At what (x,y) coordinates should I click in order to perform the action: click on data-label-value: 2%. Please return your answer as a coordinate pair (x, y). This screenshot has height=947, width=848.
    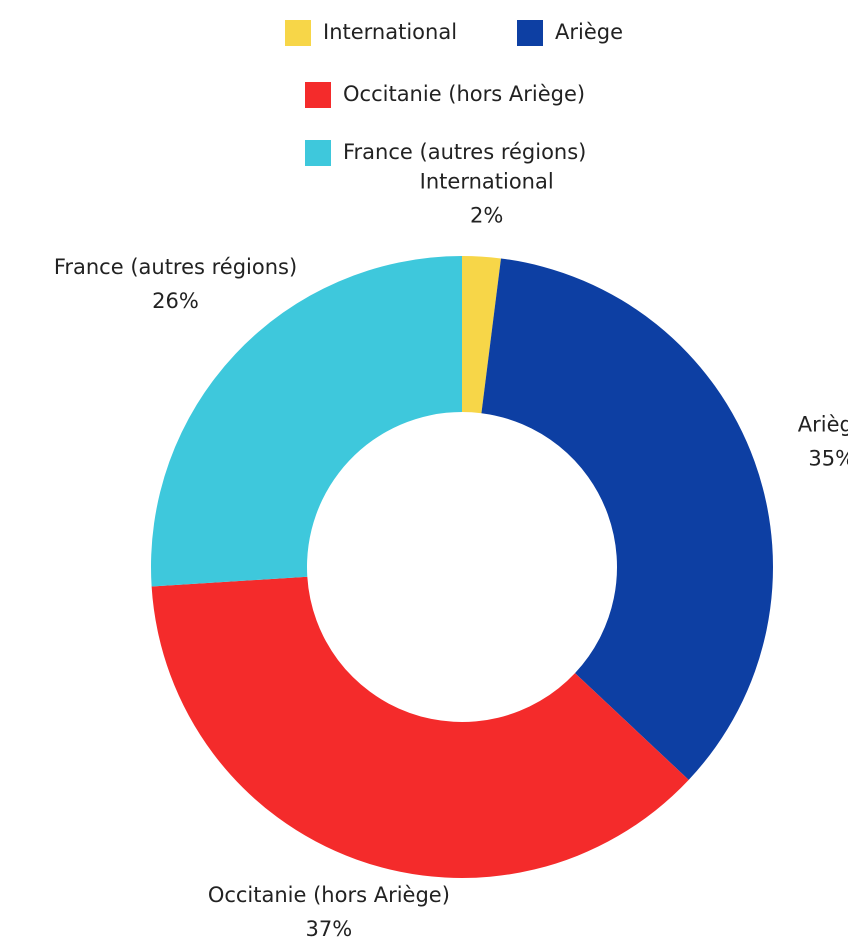
    Looking at the image, I should click on (486, 216).